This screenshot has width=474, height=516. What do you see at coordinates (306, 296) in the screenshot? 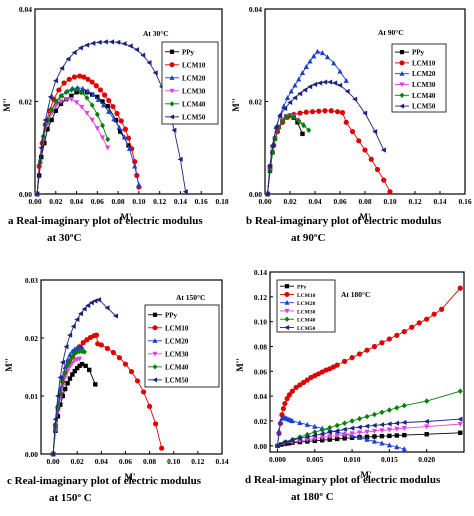
I see `legend-label: LCM10` at bounding box center [306, 296].